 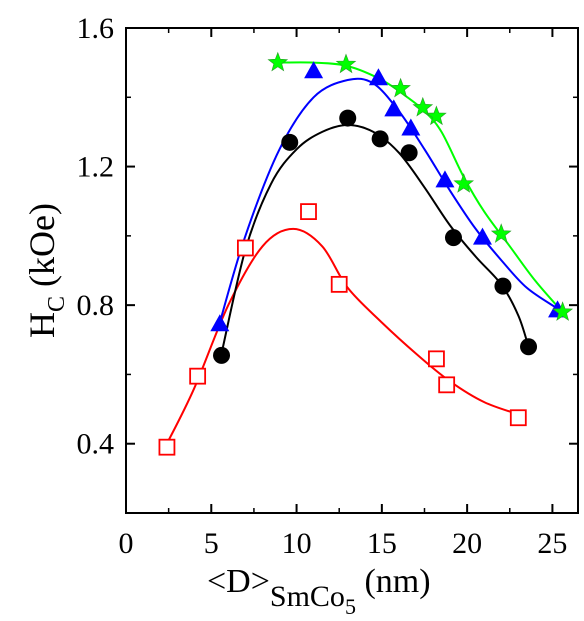 I want to click on y-axis-title-sub: C, so click(x=57, y=304).